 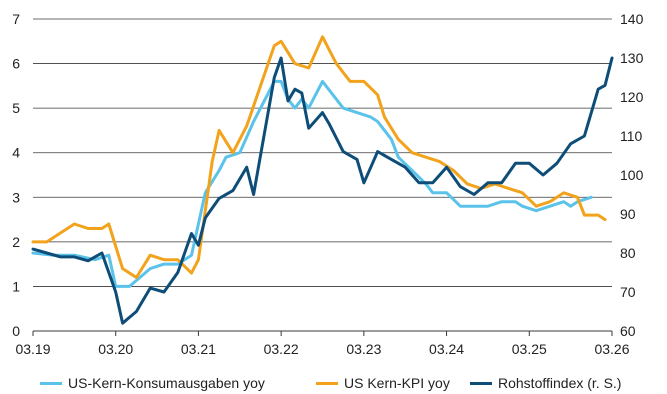 I want to click on x-tick-label: 03.23, so click(x=363, y=349).